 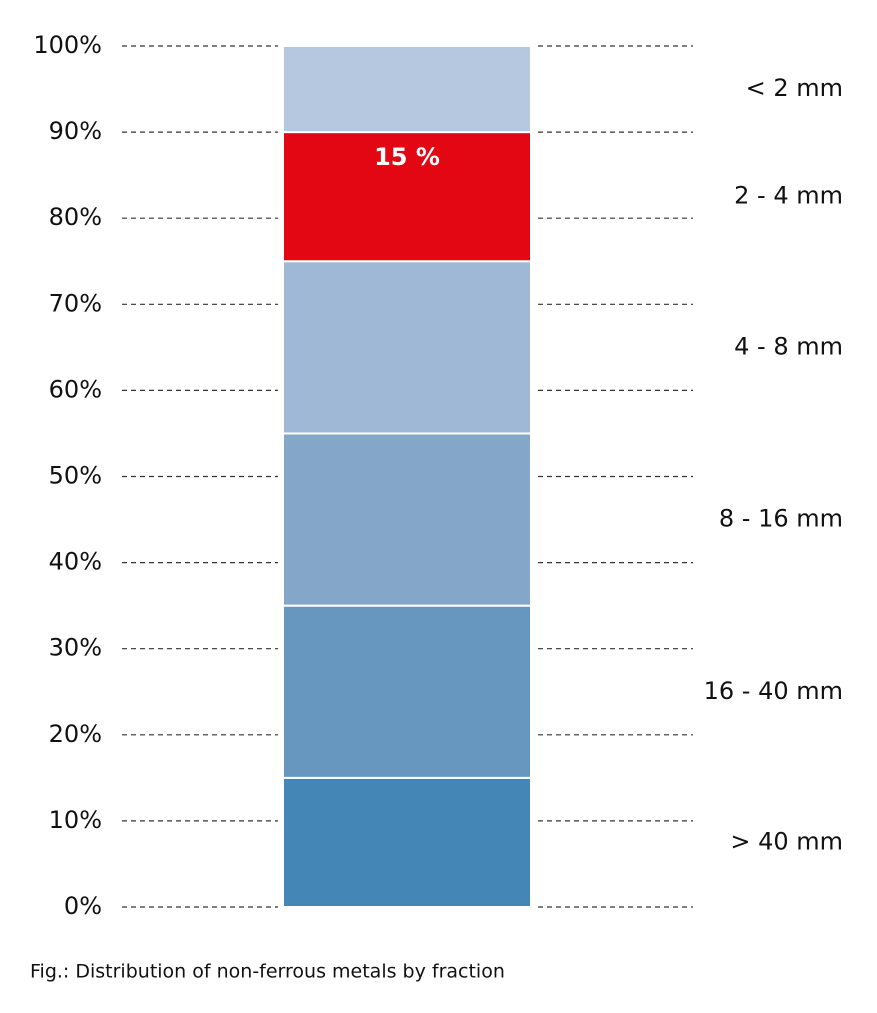 What do you see at coordinates (75, 217) in the screenshot?
I see `y-tick-label: 80%` at bounding box center [75, 217].